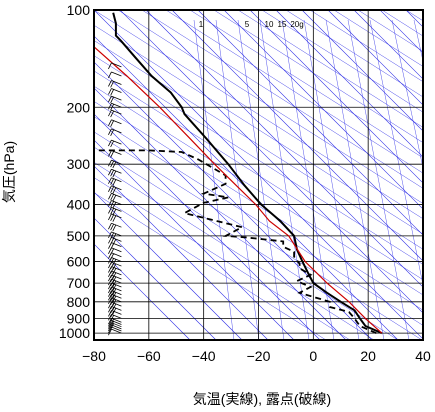 The image size is (435, 412). I want to click on mixing-ratio-label: 1, so click(201, 24).